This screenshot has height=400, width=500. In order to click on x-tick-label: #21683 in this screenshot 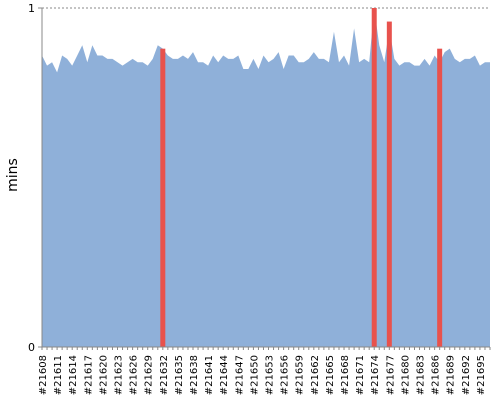, I will do `click(421, 375)`.